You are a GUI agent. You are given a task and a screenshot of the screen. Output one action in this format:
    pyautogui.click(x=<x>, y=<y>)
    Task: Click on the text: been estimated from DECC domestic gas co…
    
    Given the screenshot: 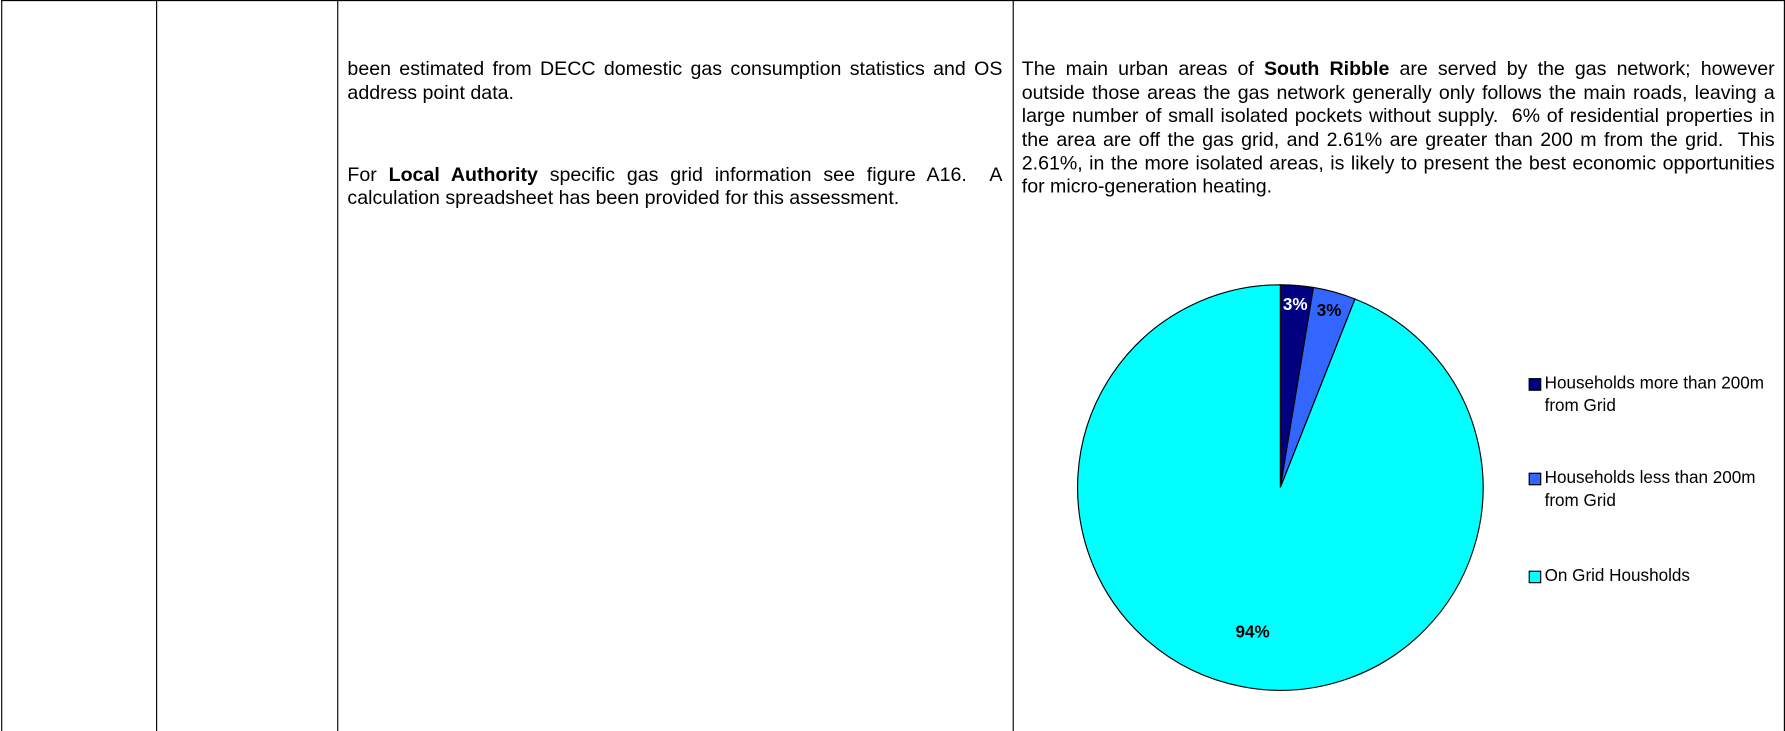 What is the action you would take?
    pyautogui.click(x=677, y=80)
    